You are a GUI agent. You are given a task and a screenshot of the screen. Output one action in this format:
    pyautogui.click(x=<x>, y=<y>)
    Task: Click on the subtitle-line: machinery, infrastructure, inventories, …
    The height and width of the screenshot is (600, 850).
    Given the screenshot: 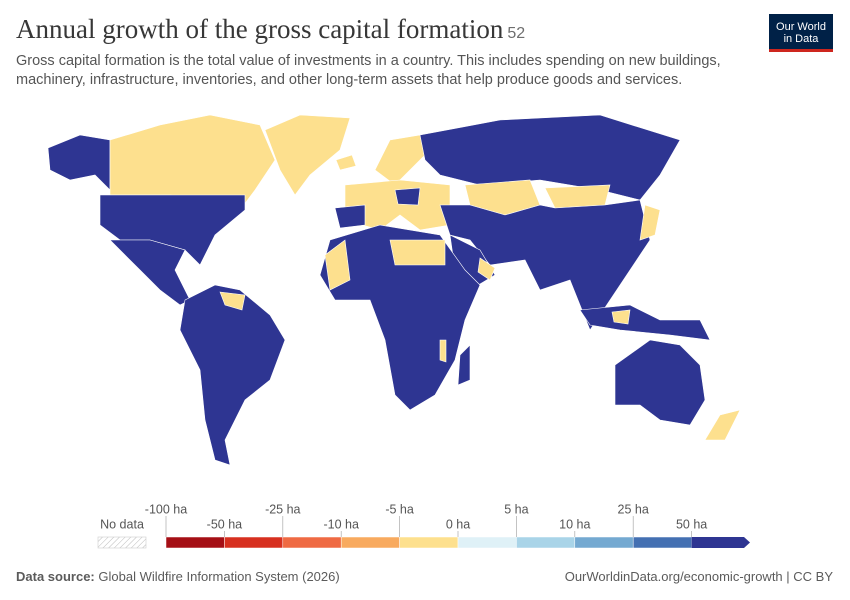 What is the action you would take?
    pyautogui.click(x=349, y=80)
    